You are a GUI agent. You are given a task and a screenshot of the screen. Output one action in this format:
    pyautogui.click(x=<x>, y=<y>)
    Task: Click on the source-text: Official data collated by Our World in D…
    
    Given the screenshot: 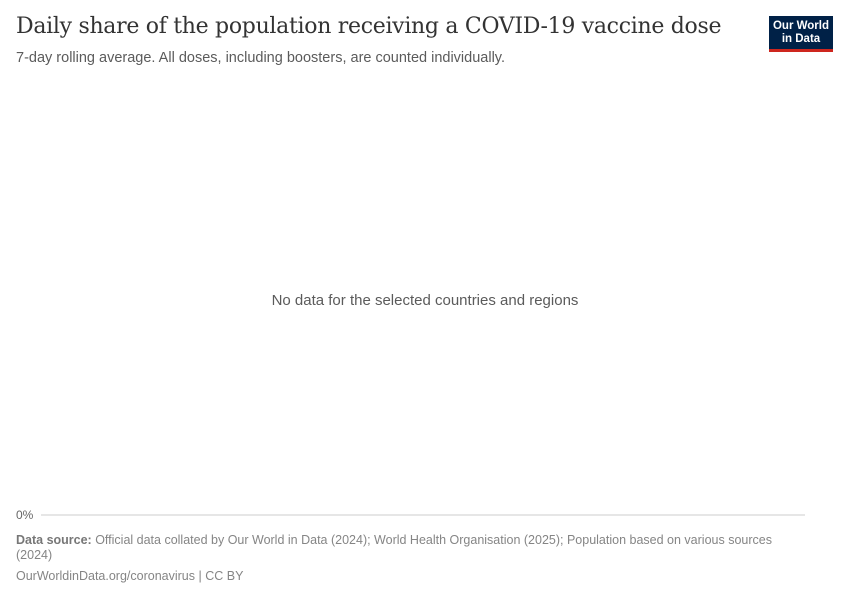 What is the action you would take?
    pyautogui.click(x=394, y=547)
    